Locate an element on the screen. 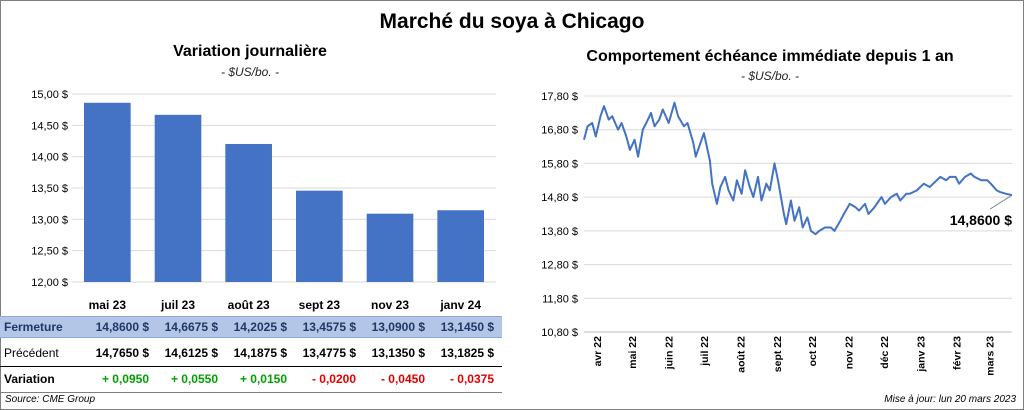 The height and width of the screenshot is (410, 1024). x-tick-label: déc 22 is located at coordinates (885, 352).